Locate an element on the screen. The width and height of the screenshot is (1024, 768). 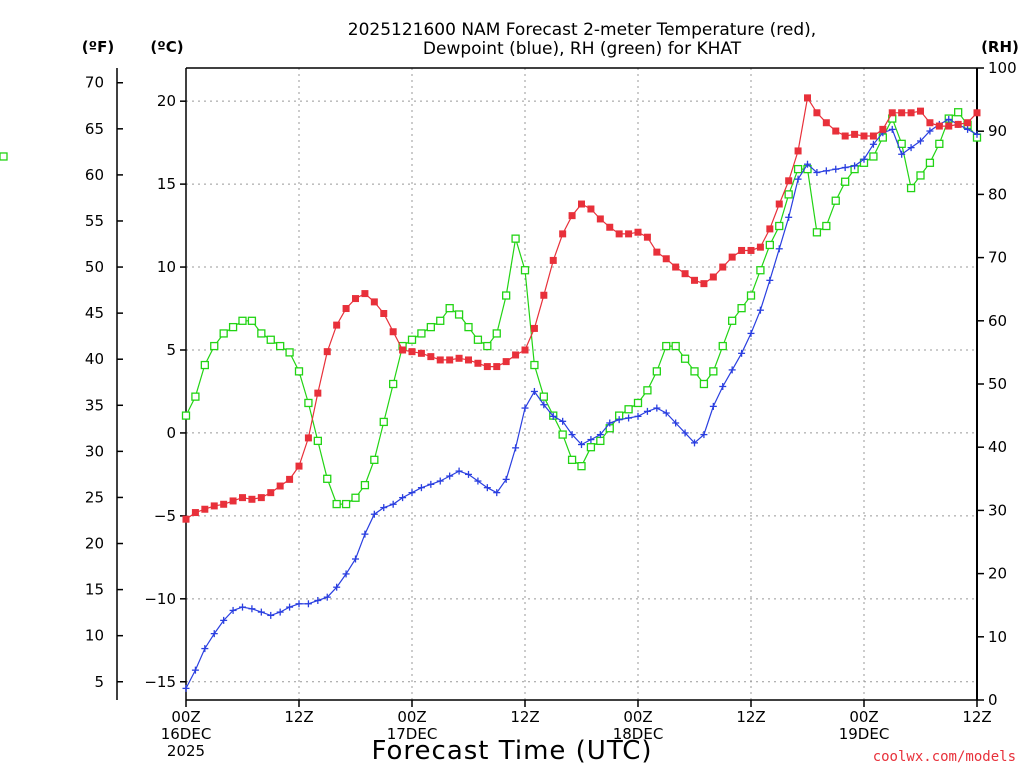
fahrenheit-tick-label: 10 is located at coordinates (94, 636).